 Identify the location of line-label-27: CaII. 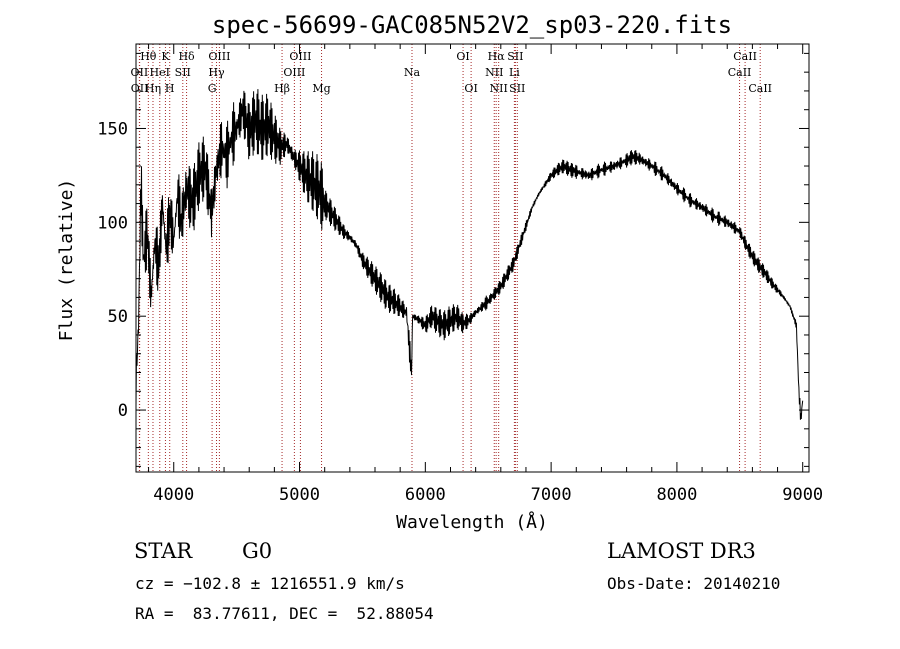
(760, 88).